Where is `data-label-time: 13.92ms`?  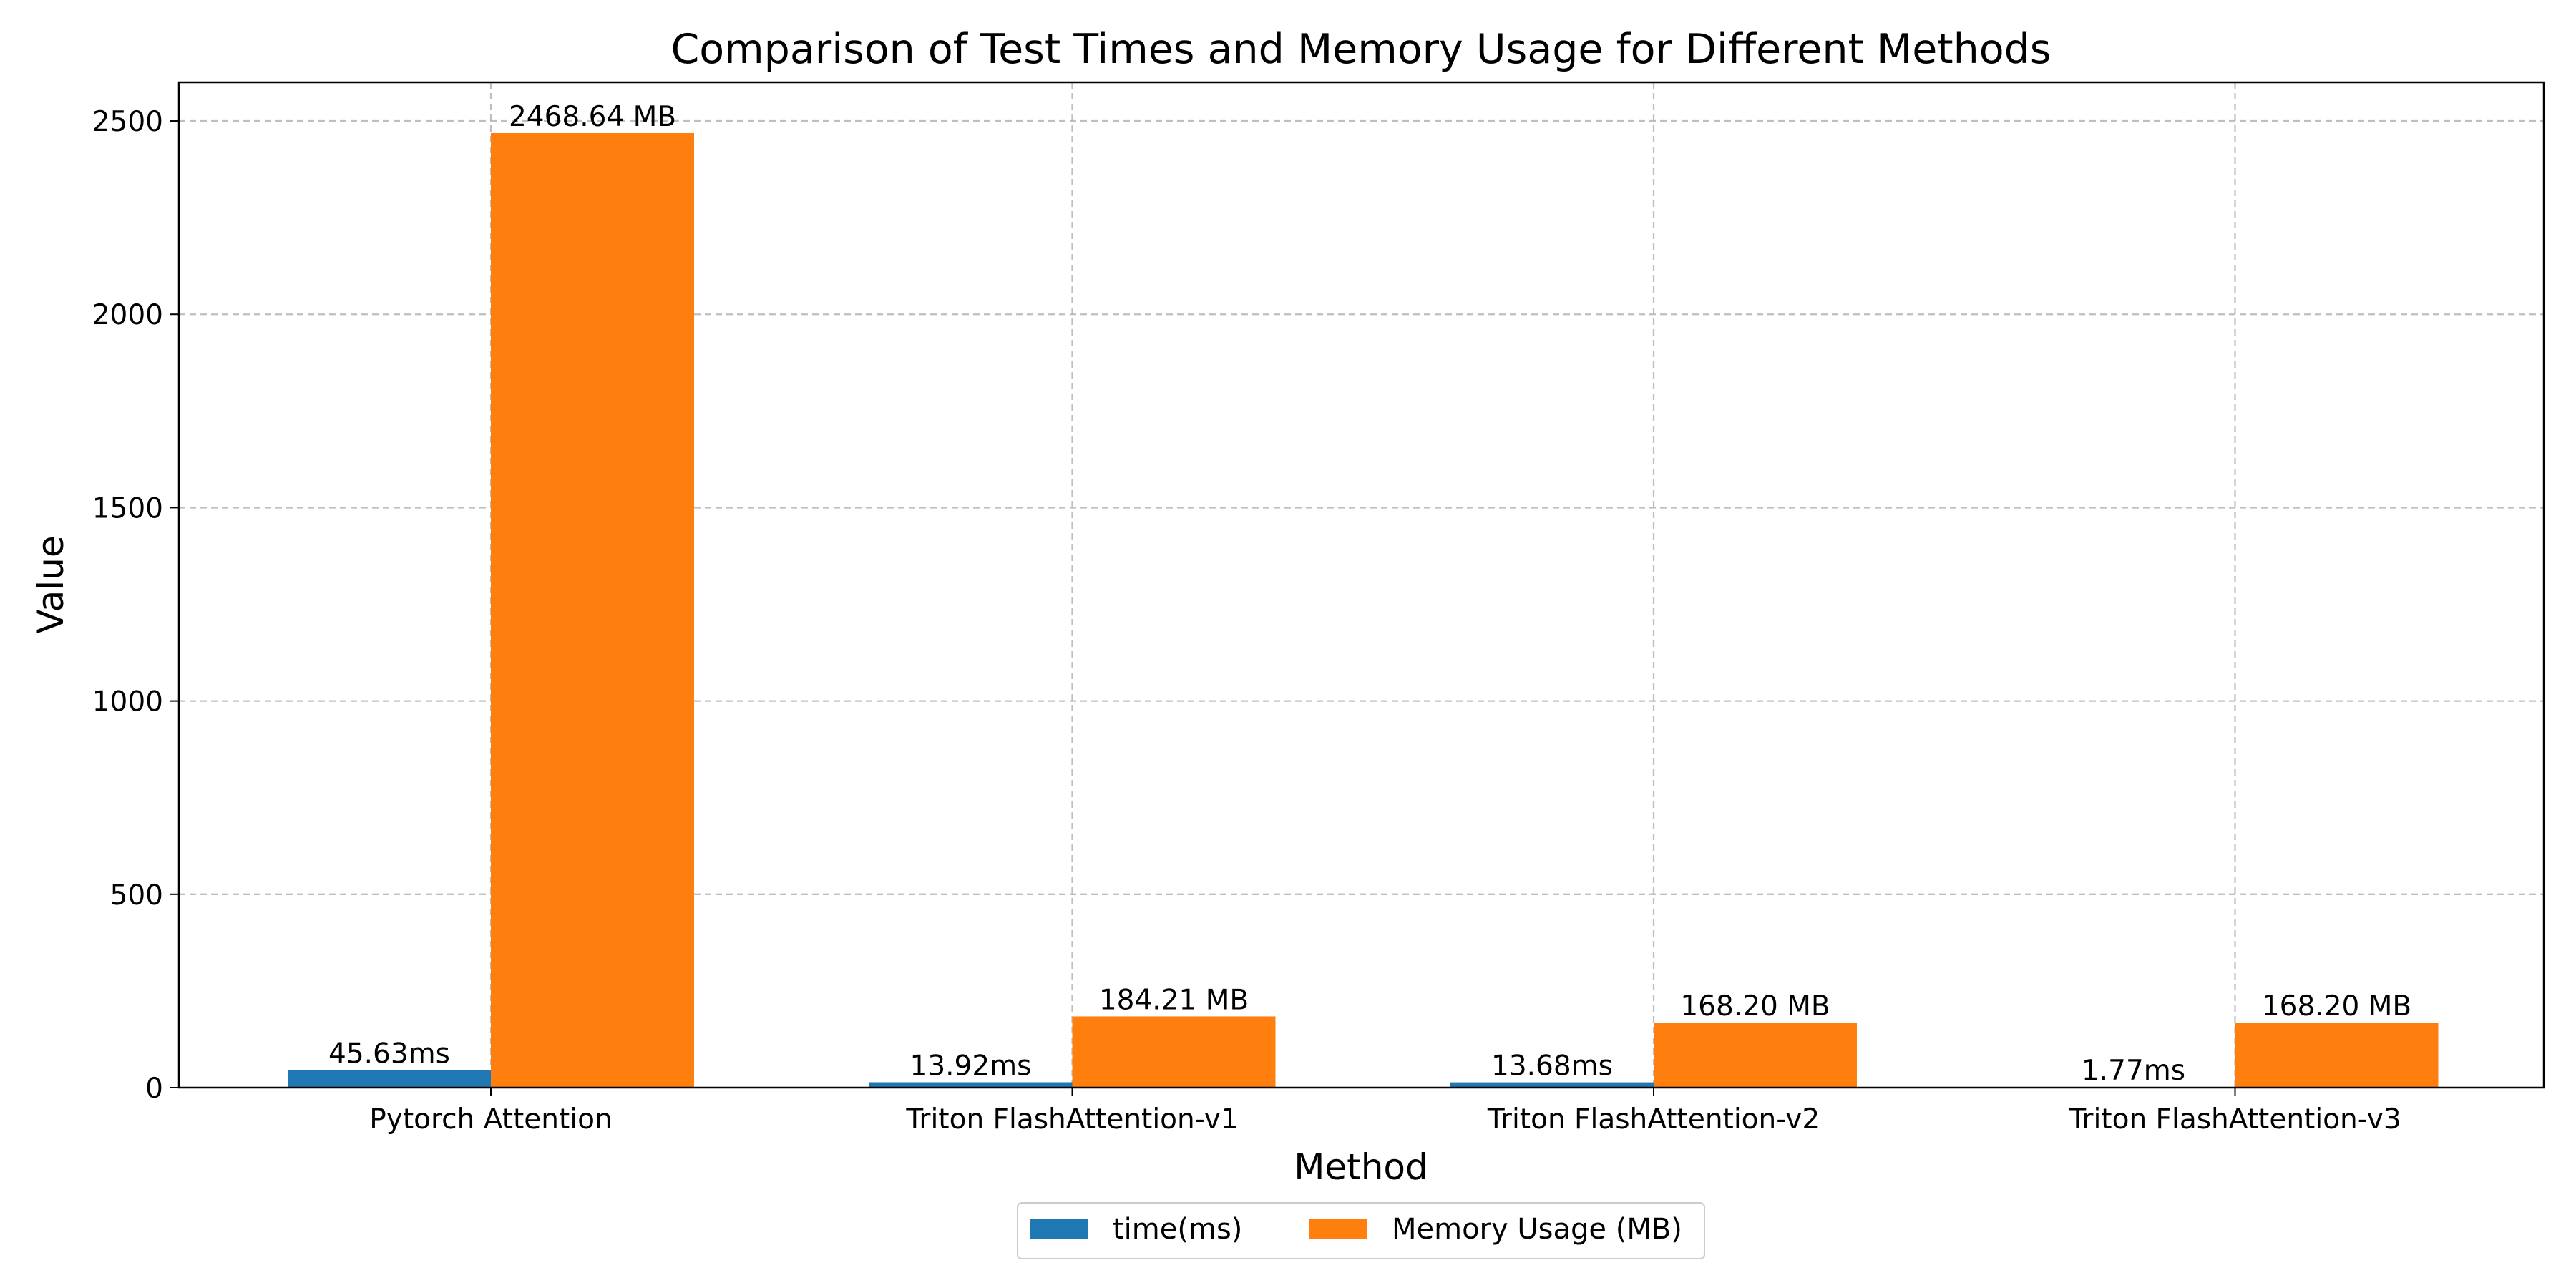 data-label-time: 13.92ms is located at coordinates (971, 1066).